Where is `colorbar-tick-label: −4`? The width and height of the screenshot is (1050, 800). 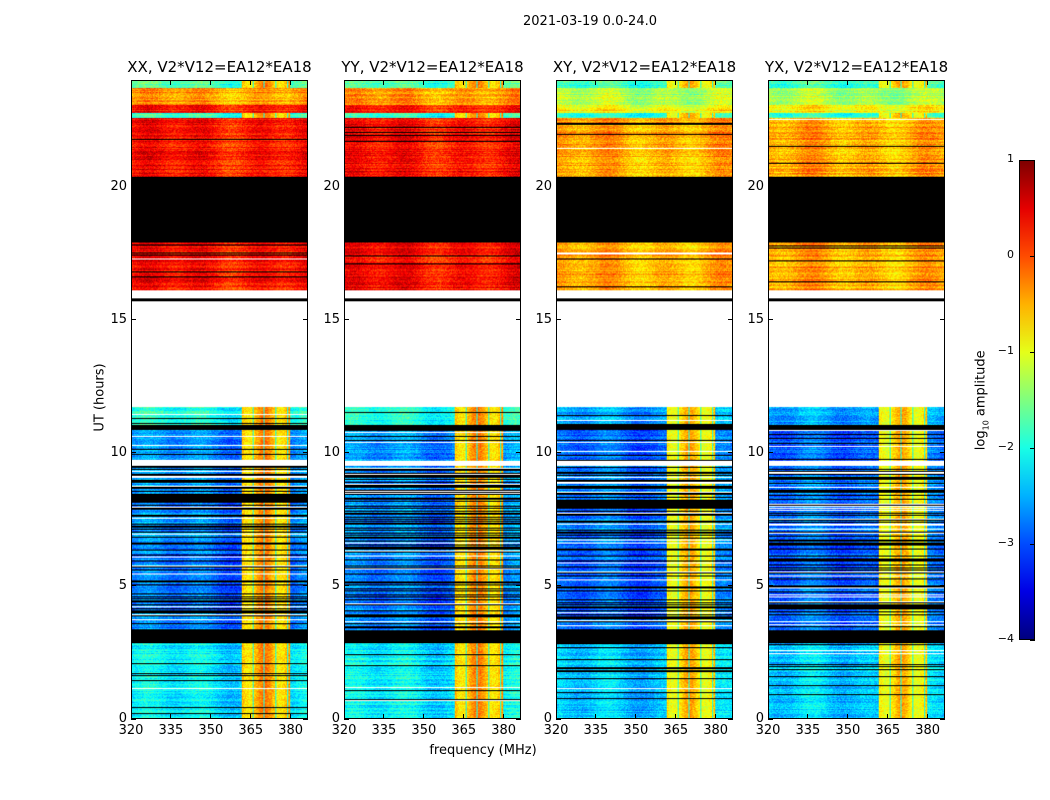 colorbar-tick-label: −4 is located at coordinates (1005, 638).